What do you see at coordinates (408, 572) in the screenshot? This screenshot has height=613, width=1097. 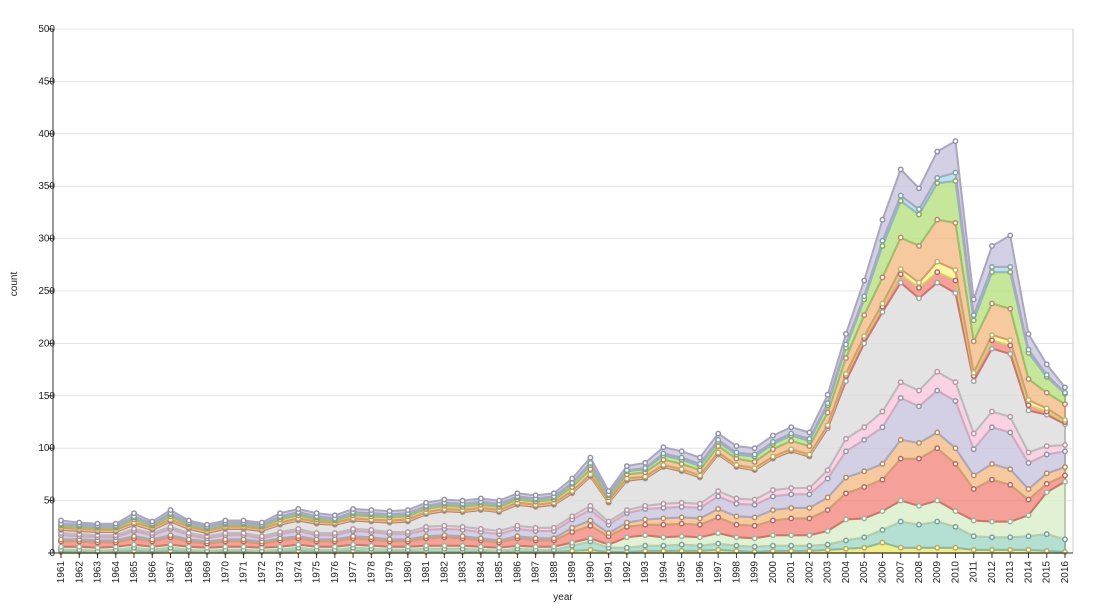 I see `x-tick-label: 1980` at bounding box center [408, 572].